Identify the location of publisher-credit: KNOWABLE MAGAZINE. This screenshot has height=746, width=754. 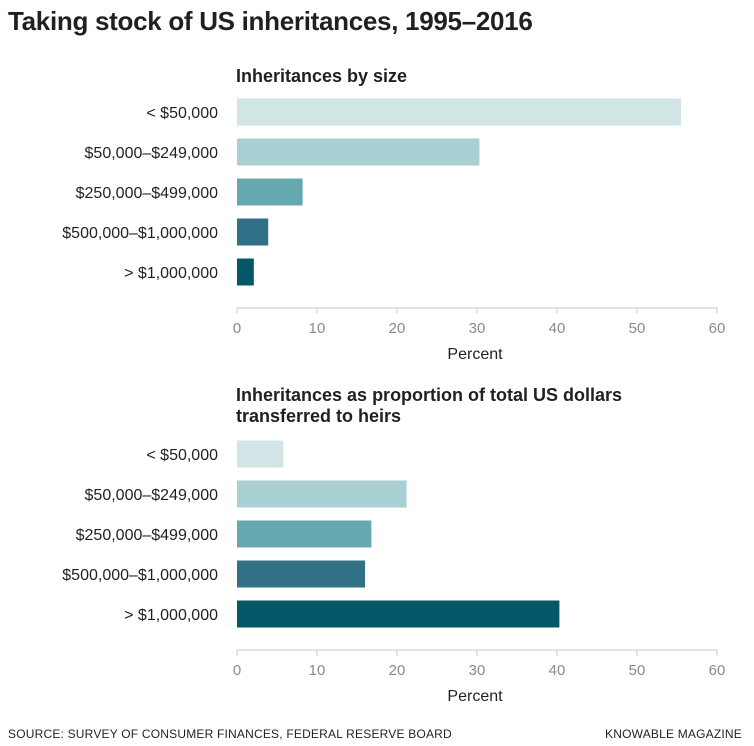
(673, 734).